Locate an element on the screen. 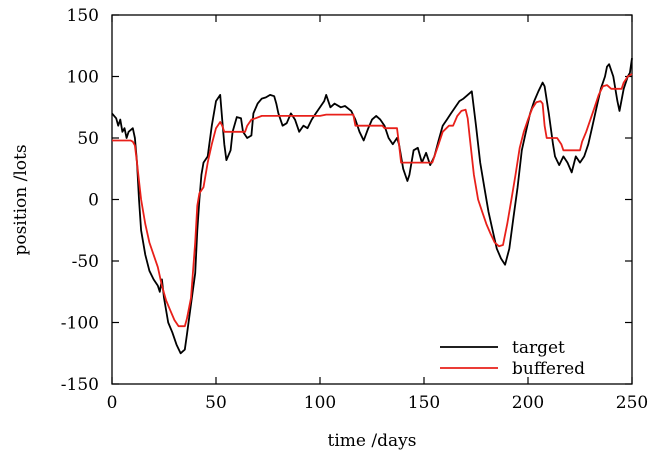 The height and width of the screenshot is (456, 654). y-tick-label: 50 is located at coordinates (88, 139).